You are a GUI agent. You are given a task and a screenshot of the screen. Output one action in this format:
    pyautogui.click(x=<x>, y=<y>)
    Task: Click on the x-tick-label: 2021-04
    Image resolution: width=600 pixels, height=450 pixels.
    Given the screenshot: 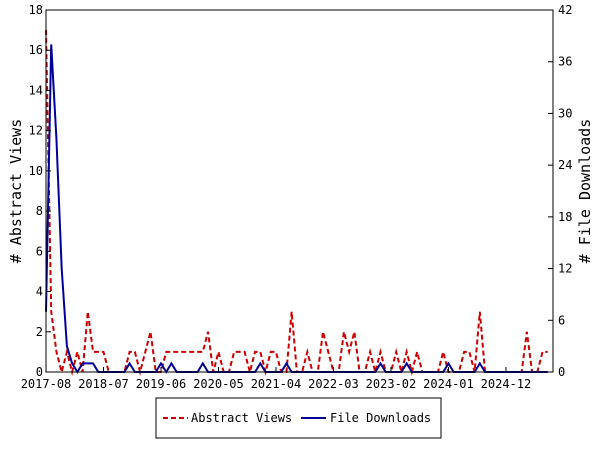 What is the action you would take?
    pyautogui.click(x=276, y=384)
    